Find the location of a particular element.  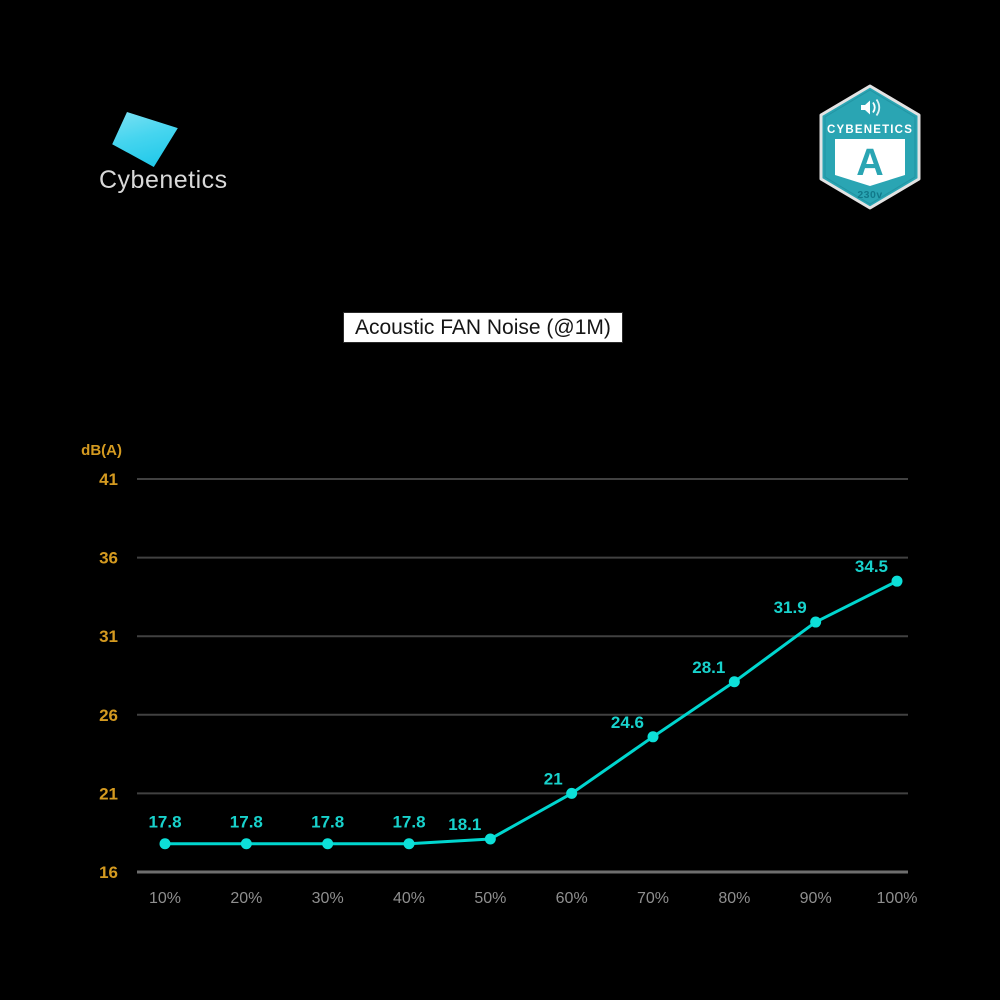

x-tick-label: 50% is located at coordinates (490, 898).